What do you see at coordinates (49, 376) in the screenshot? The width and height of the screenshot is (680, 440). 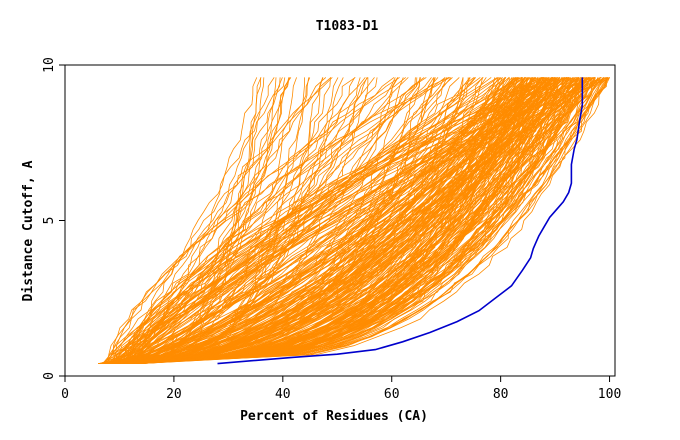 I see `y-tick-label: 0` at bounding box center [49, 376].